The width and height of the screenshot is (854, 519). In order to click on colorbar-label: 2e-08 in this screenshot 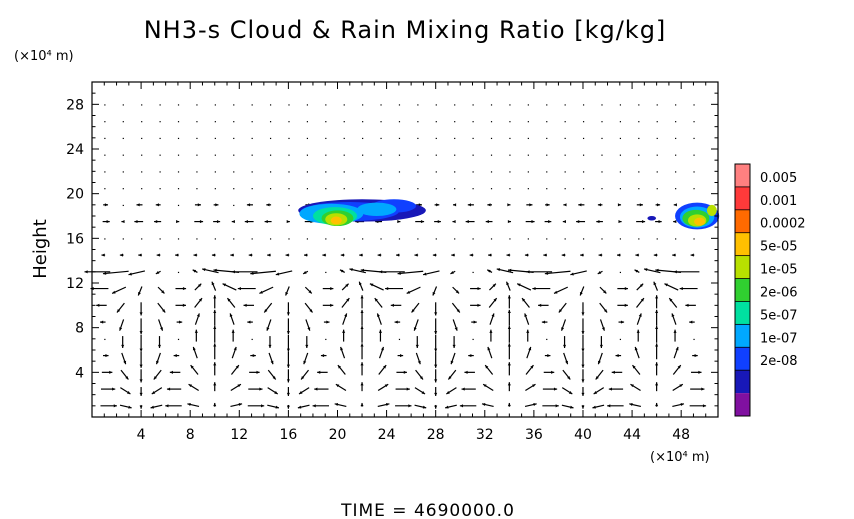, I will do `click(779, 361)`.